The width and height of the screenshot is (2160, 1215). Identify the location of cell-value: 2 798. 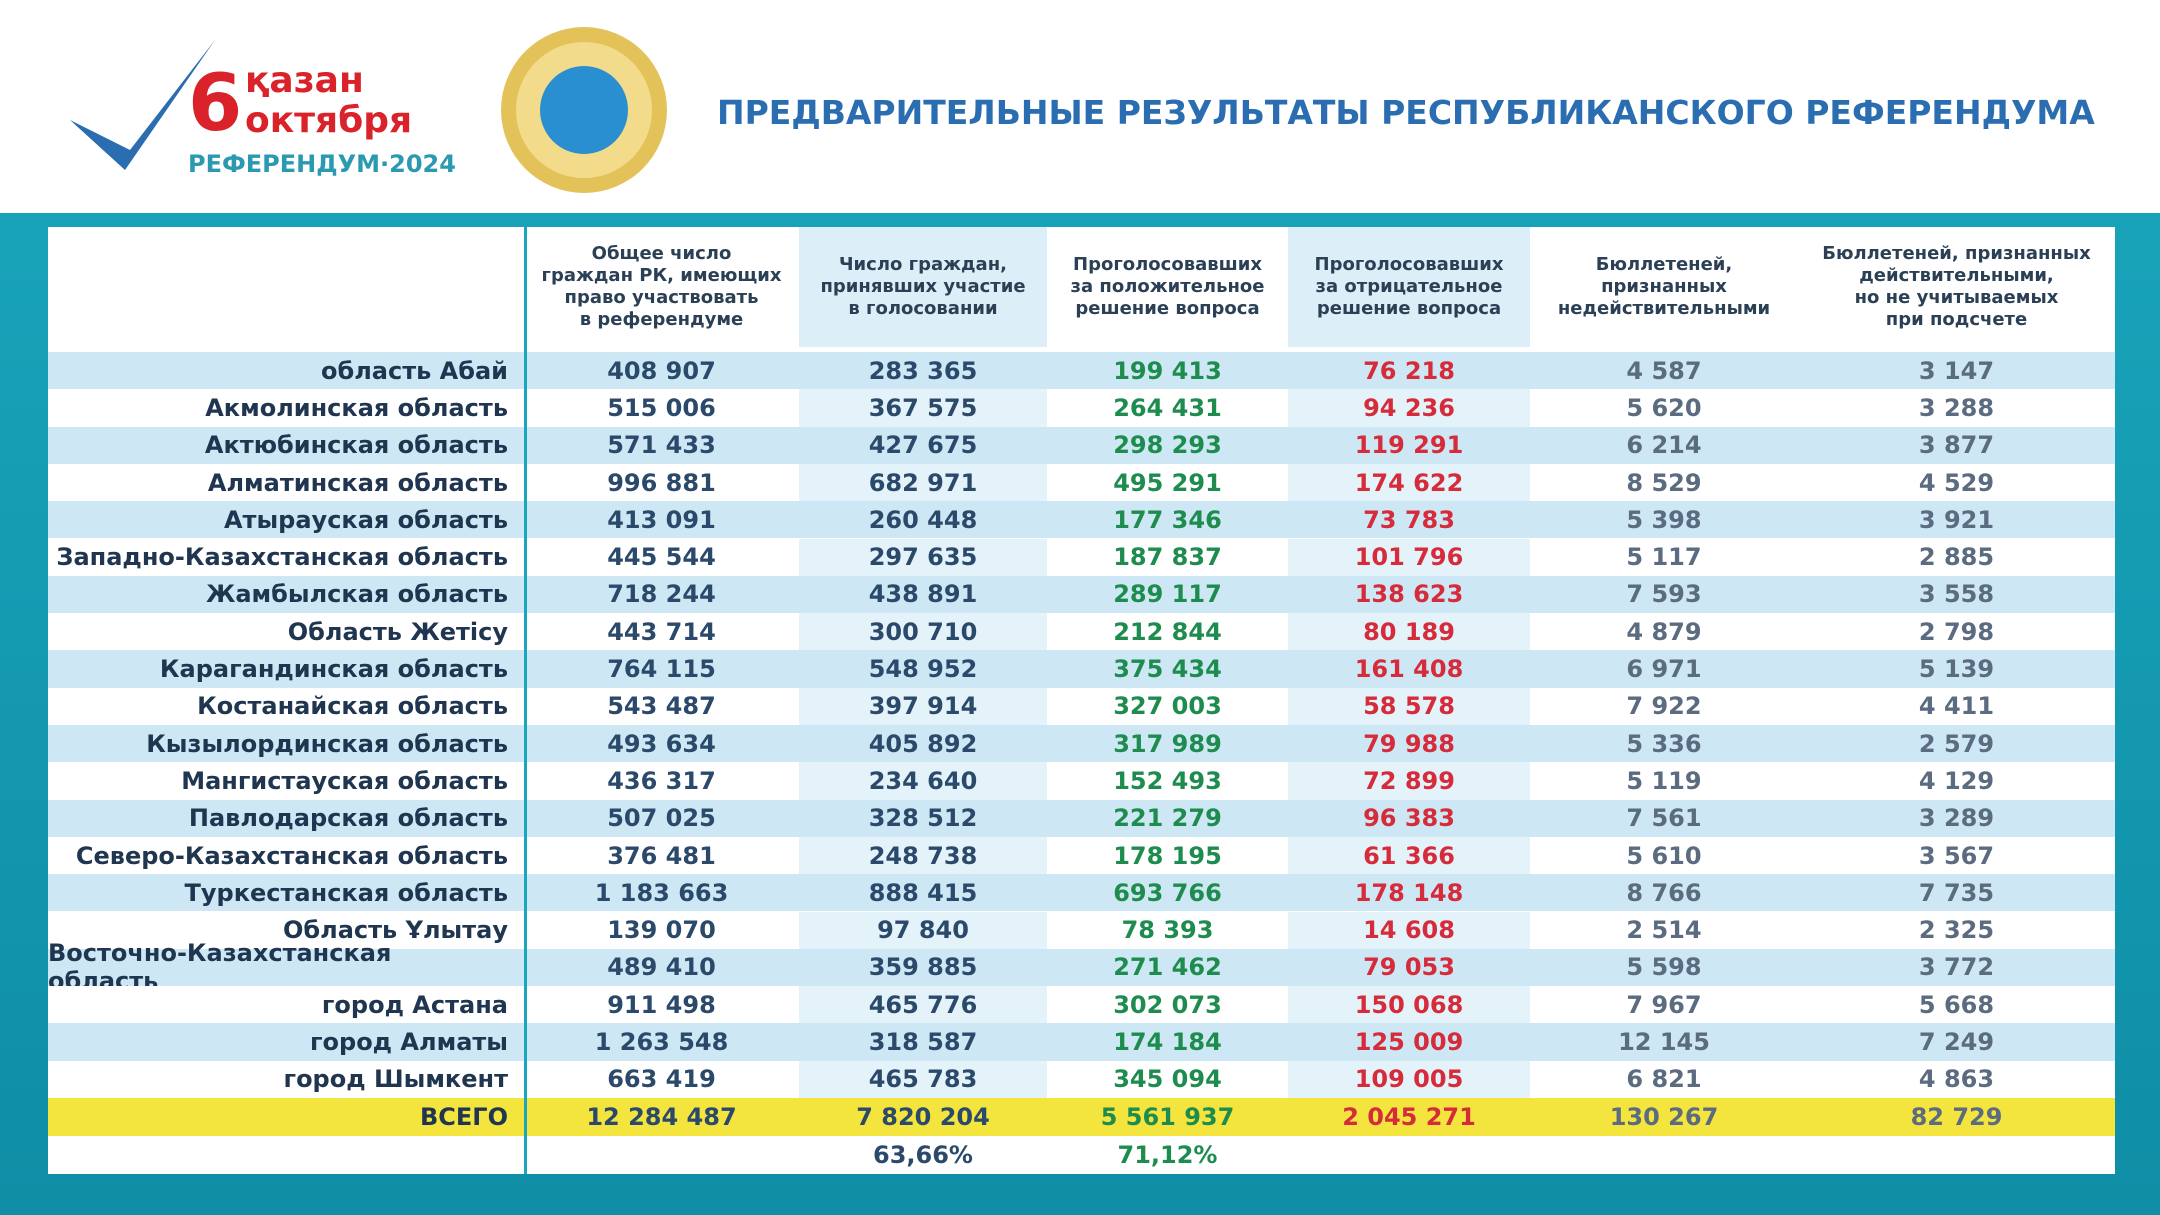
(1956, 632).